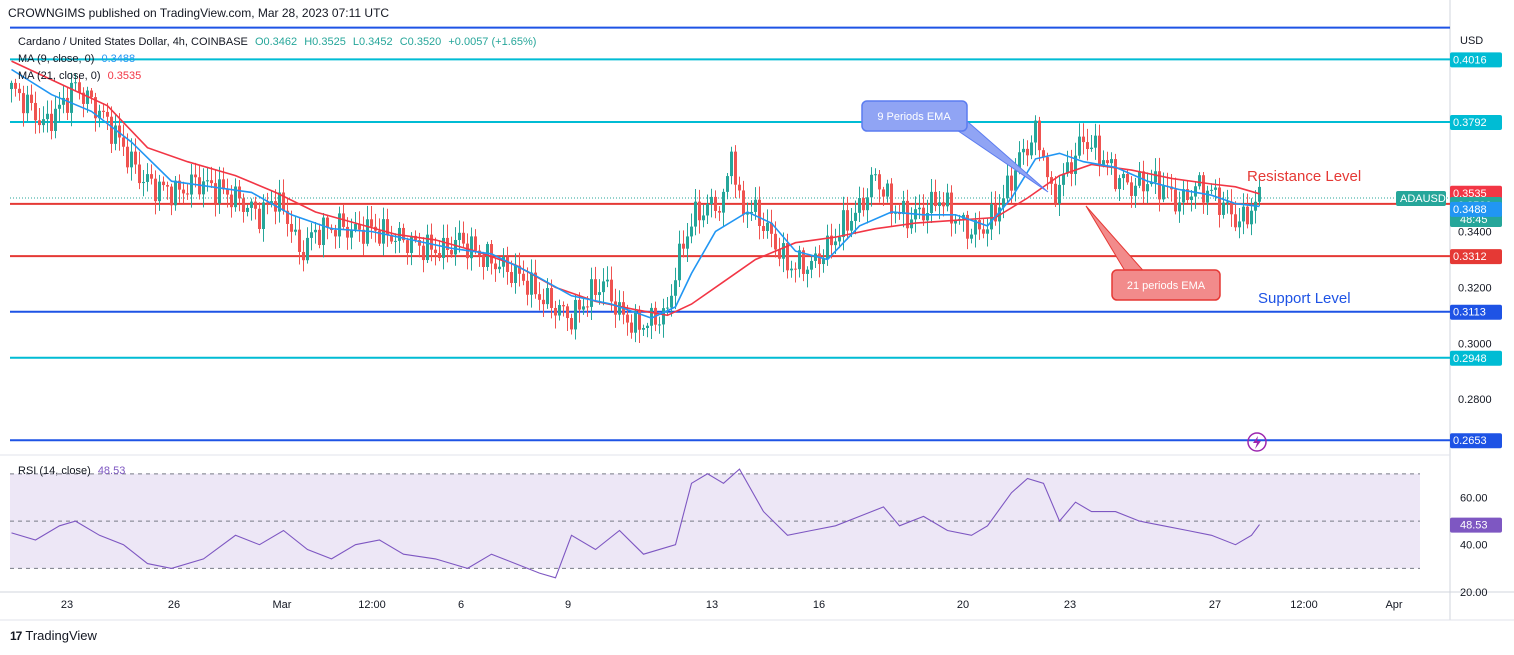 The height and width of the screenshot is (655, 1514). What do you see at coordinates (1304, 298) in the screenshot?
I see `support-label: Support Level` at bounding box center [1304, 298].